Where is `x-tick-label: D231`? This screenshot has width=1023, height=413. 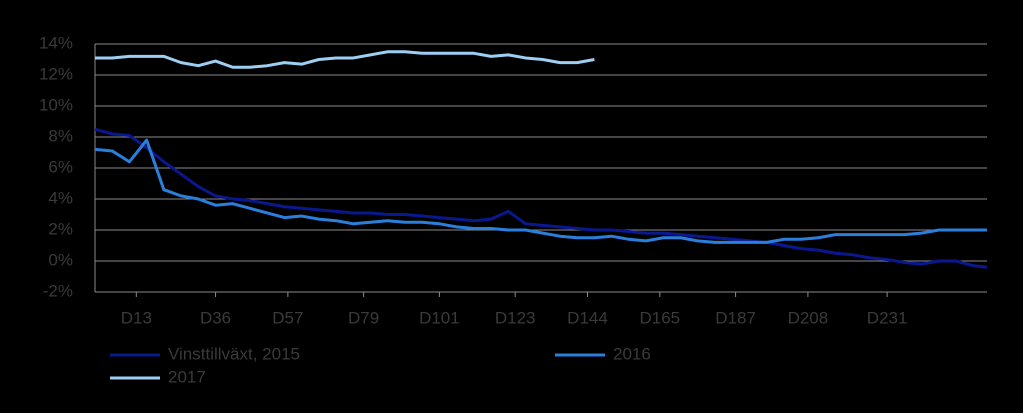 x-tick-label: D231 is located at coordinates (887, 317).